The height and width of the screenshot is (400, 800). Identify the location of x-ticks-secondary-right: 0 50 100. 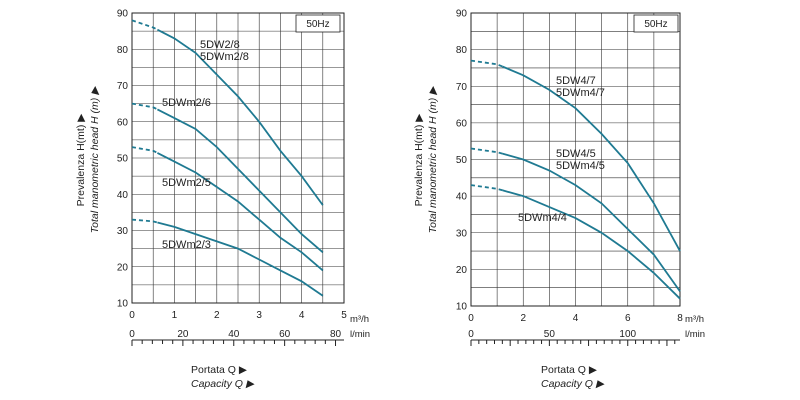
(574, 337).